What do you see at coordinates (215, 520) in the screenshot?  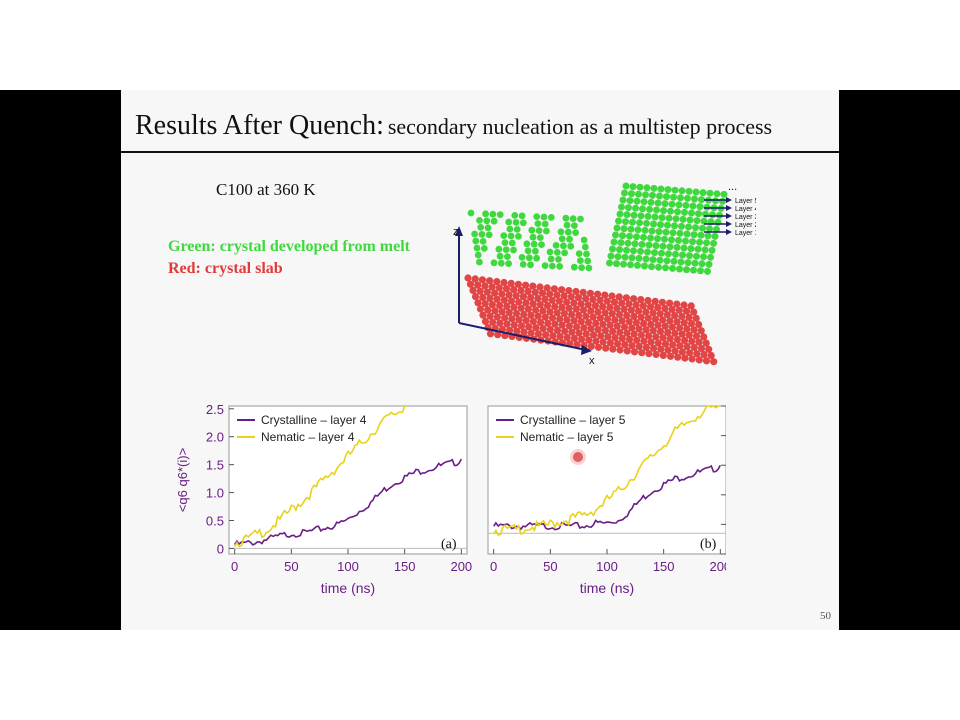 I see `y-tick-label: 0.5` at bounding box center [215, 520].